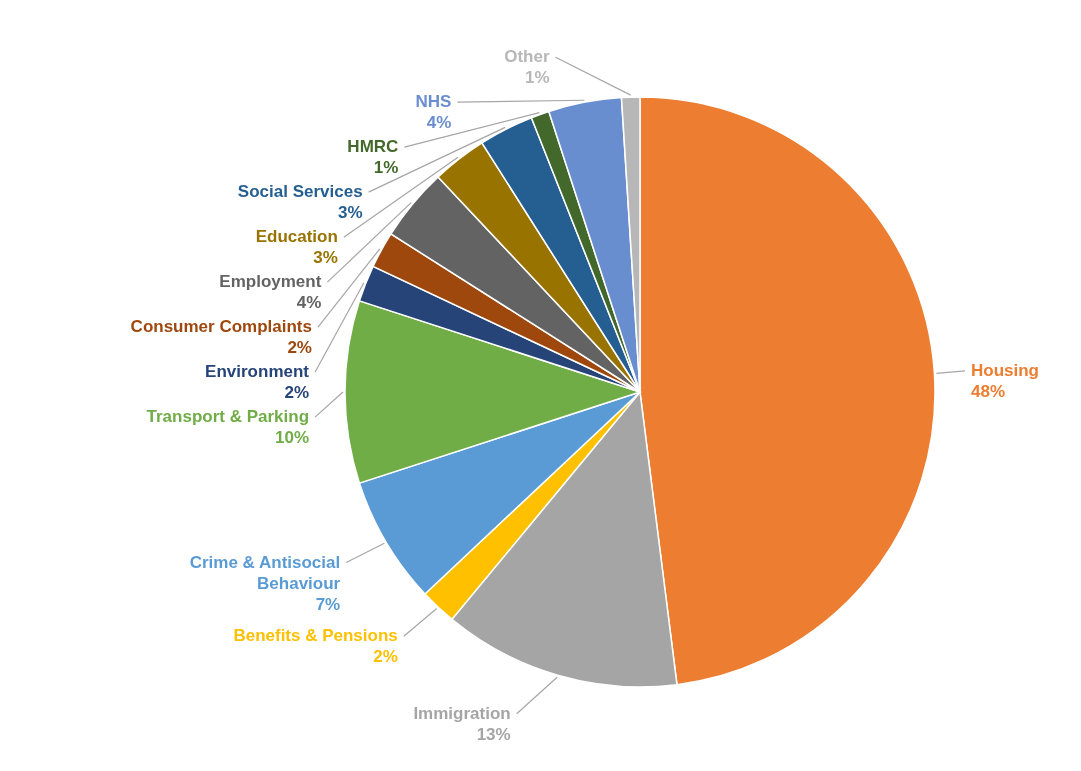  I want to click on slice-label: Employment, so click(270, 282).